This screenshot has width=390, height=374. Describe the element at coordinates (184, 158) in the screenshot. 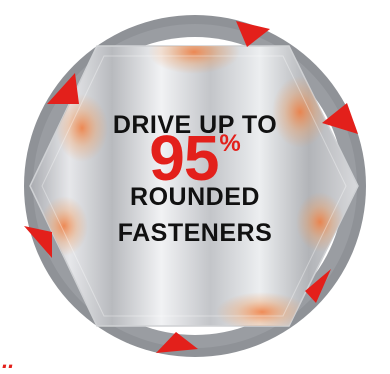

I see `percentage-number: 95` at that location.